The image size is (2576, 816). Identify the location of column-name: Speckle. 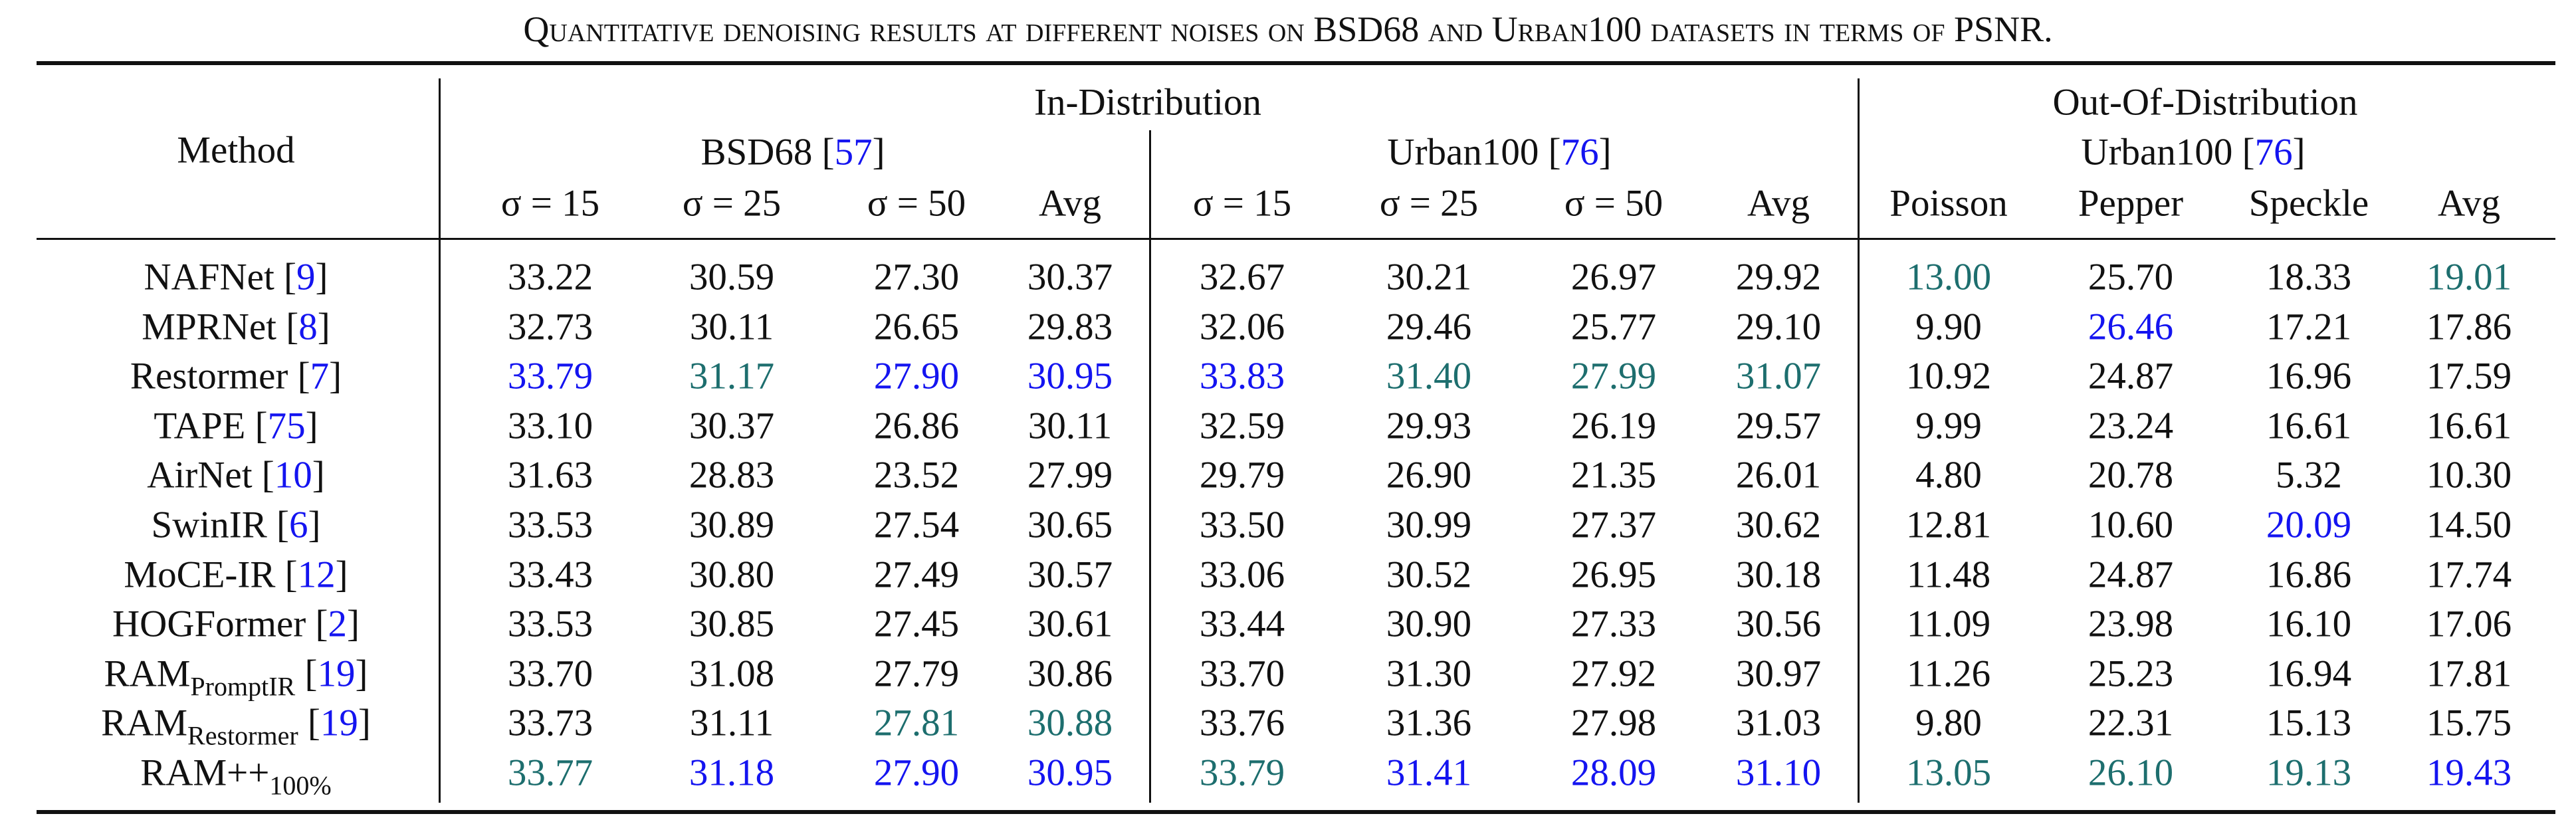
(2308, 203).